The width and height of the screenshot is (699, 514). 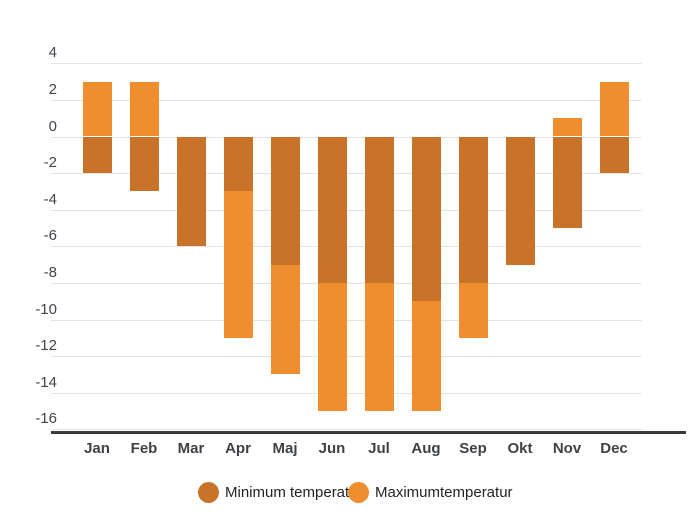 I want to click on bar-max-aug, so click(x=426, y=356).